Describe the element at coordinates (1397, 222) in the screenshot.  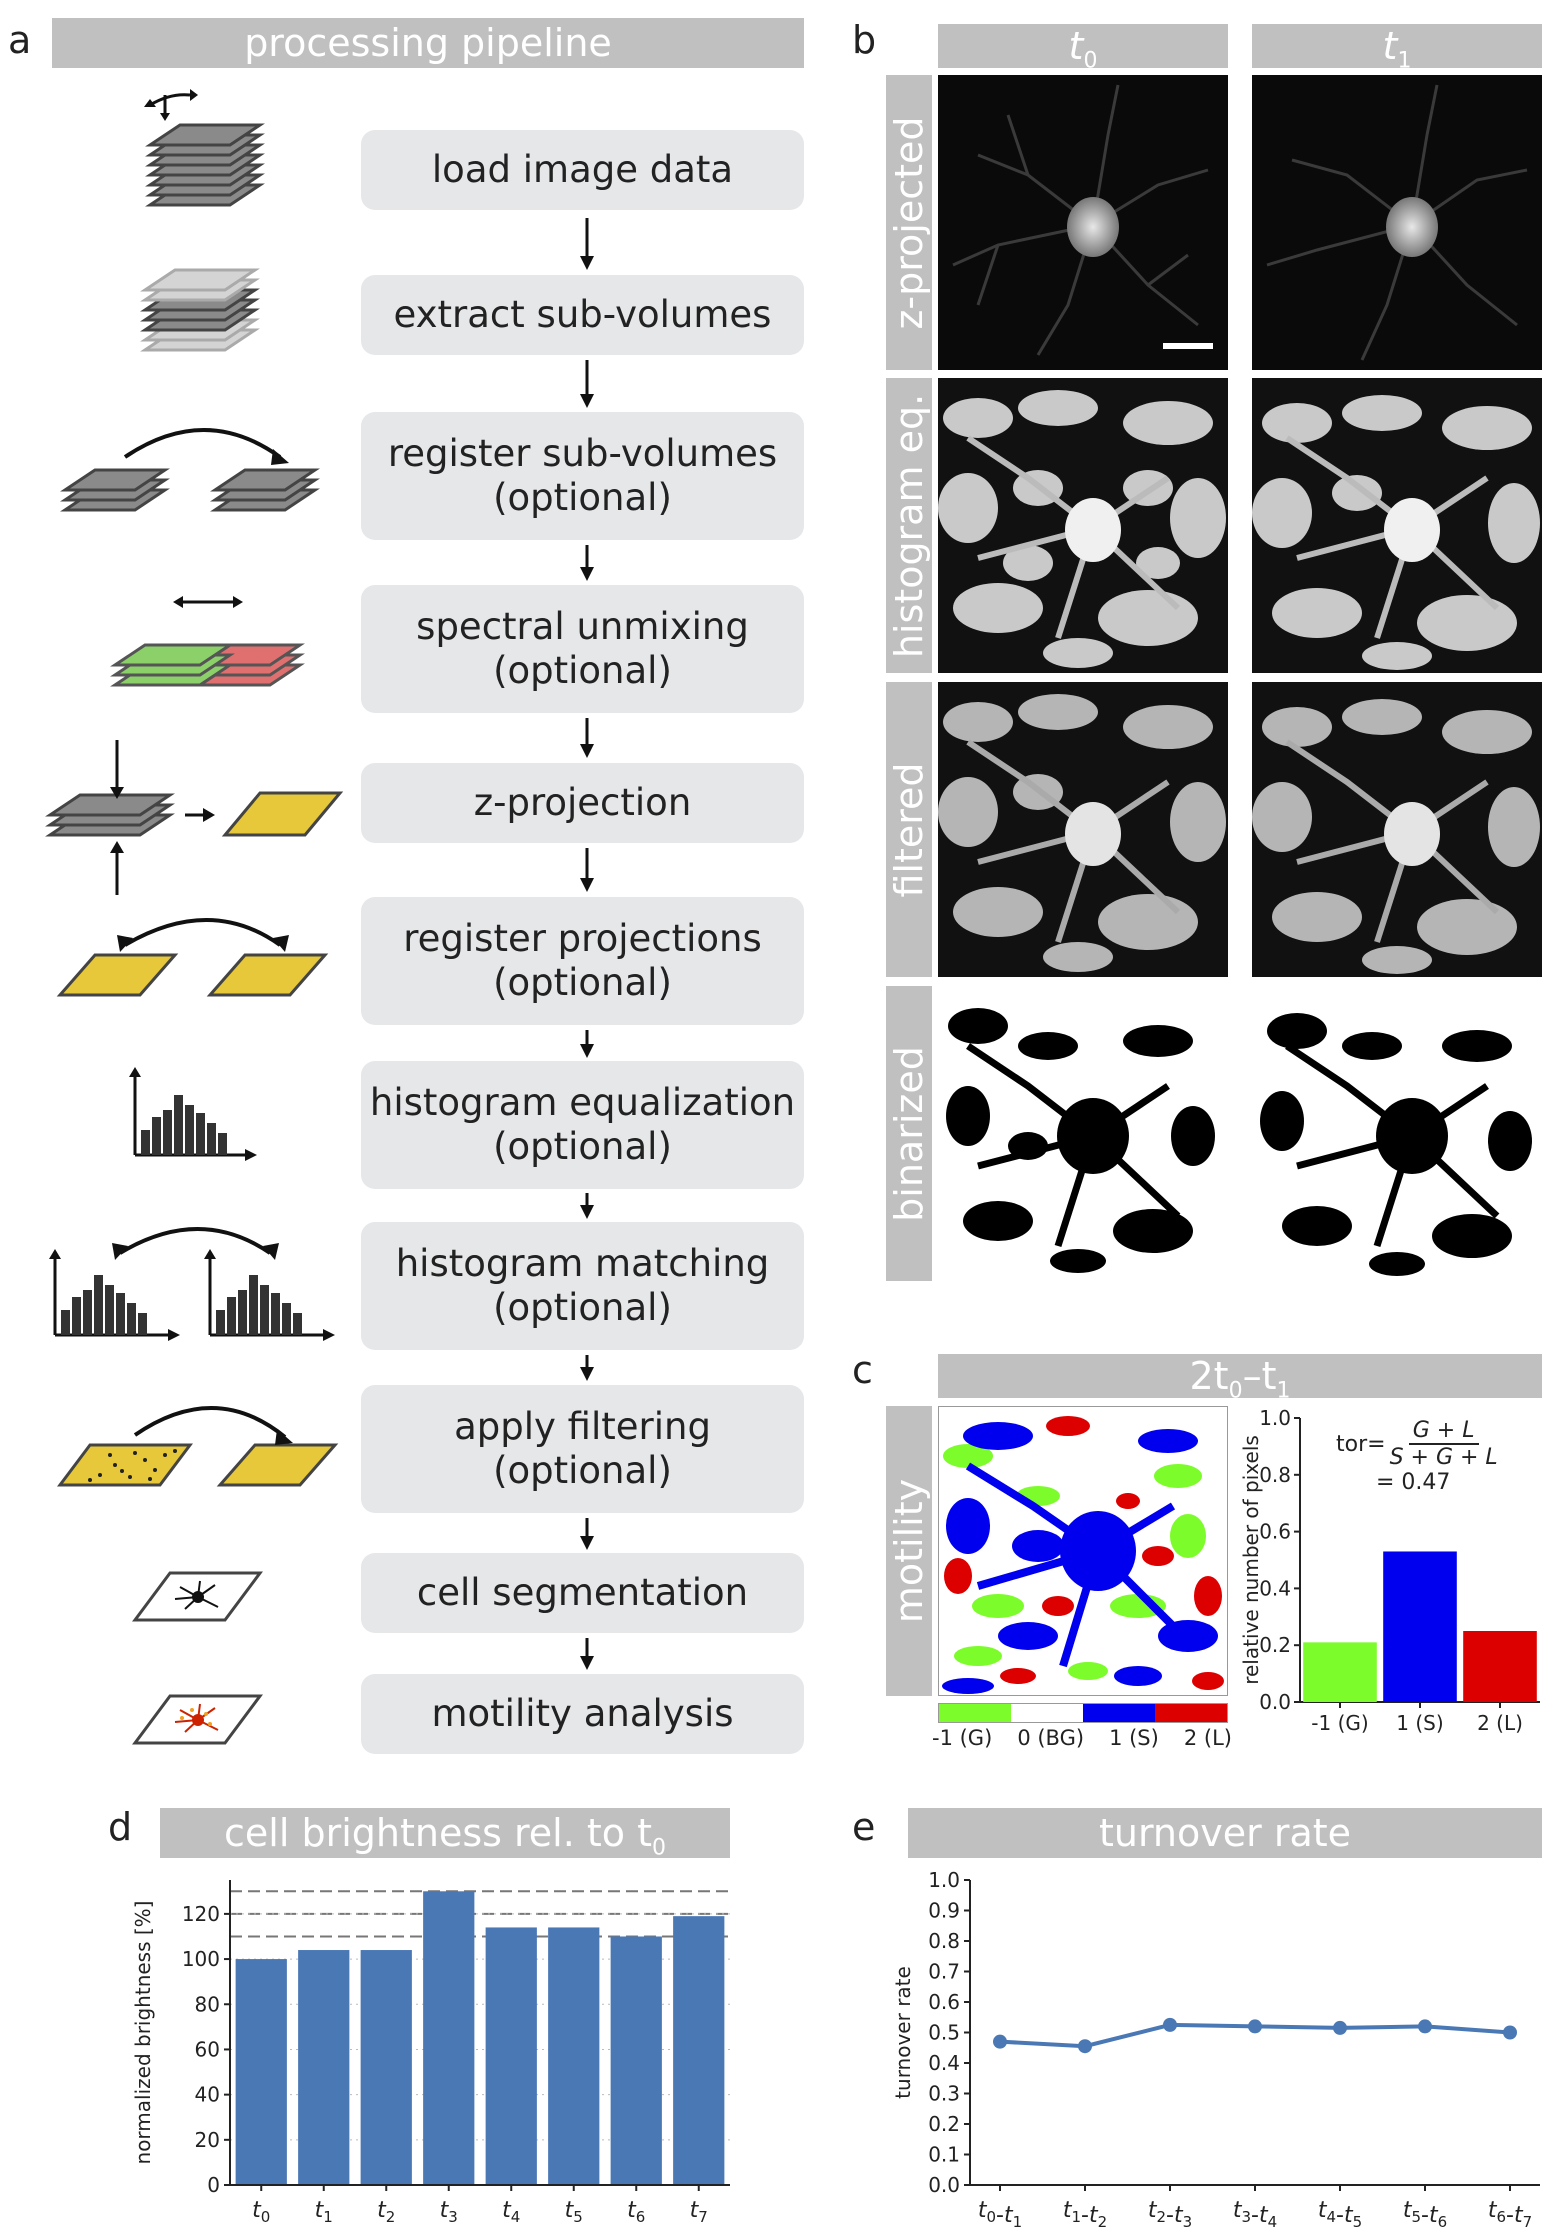
I see `micrograph-zprojected-t1` at that location.